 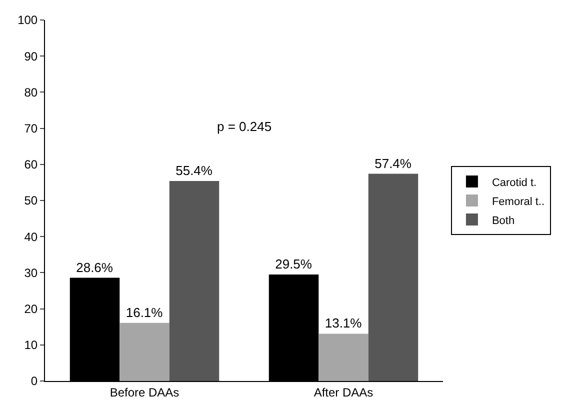 I want to click on y-tick-label: 70, so click(x=31, y=129).